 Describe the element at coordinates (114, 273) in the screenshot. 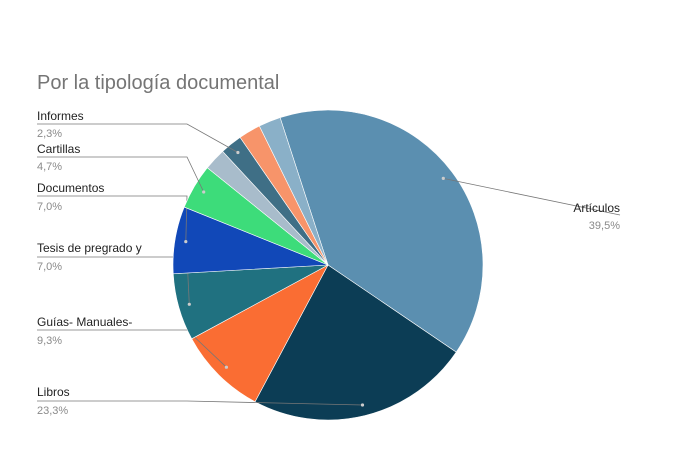

I see `slice-label: Tesis de pregrado y 7,0%` at that location.